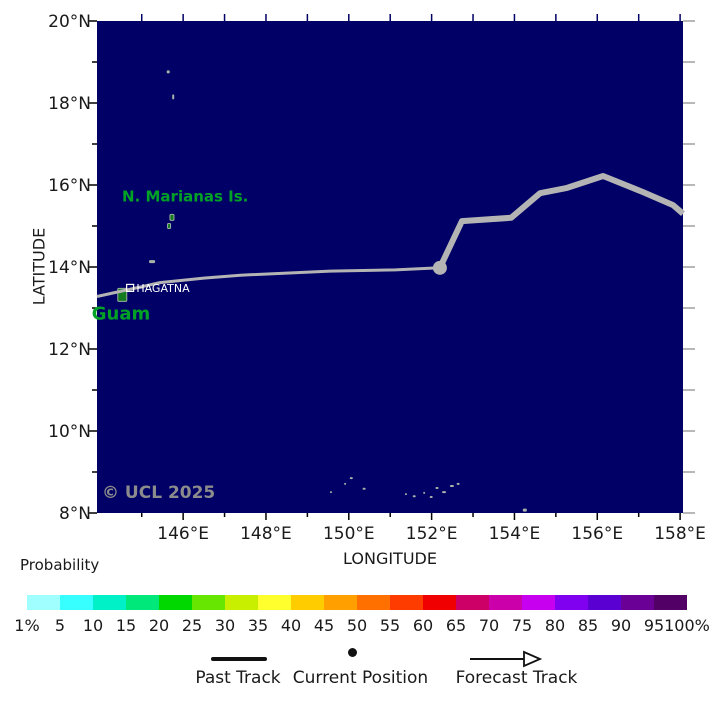 Image resolution: width=720 pixels, height=723 pixels. I want to click on forecast-track-legend-symbol, so click(506, 659).